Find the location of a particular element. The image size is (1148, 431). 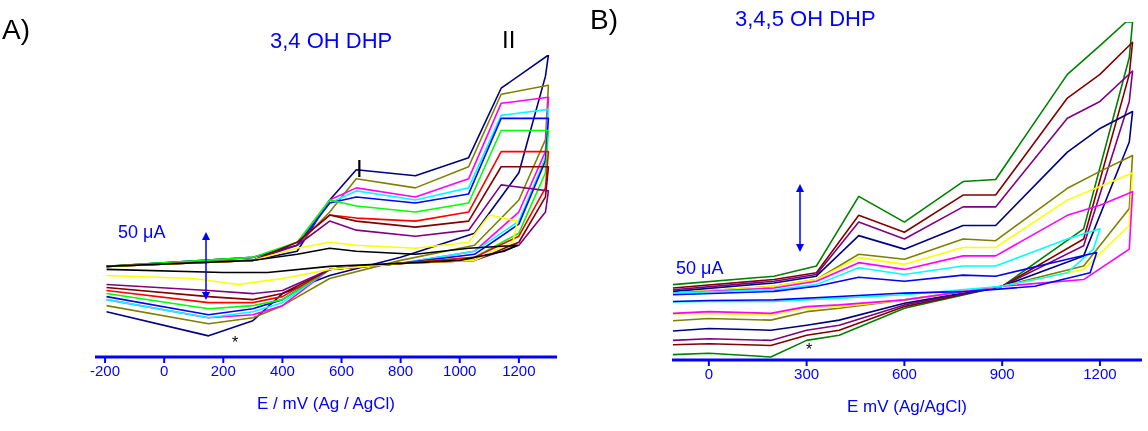

x-tick-label: 800 is located at coordinates (401, 370).